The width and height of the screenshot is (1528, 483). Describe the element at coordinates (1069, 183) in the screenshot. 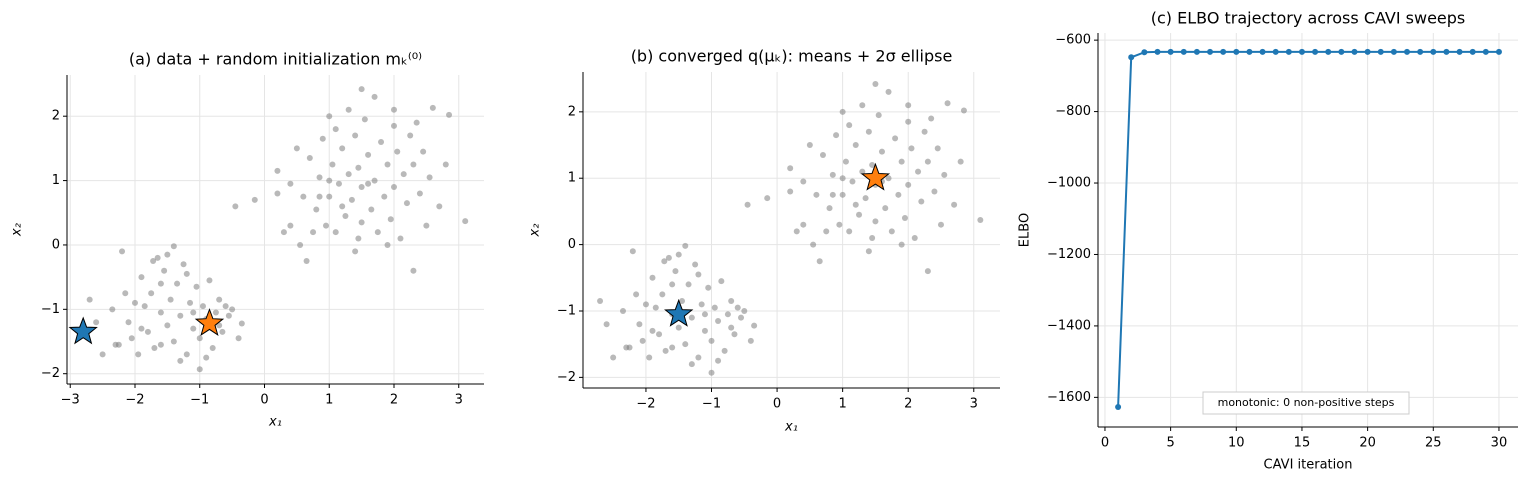

I see `y-tick-label: −1000` at that location.